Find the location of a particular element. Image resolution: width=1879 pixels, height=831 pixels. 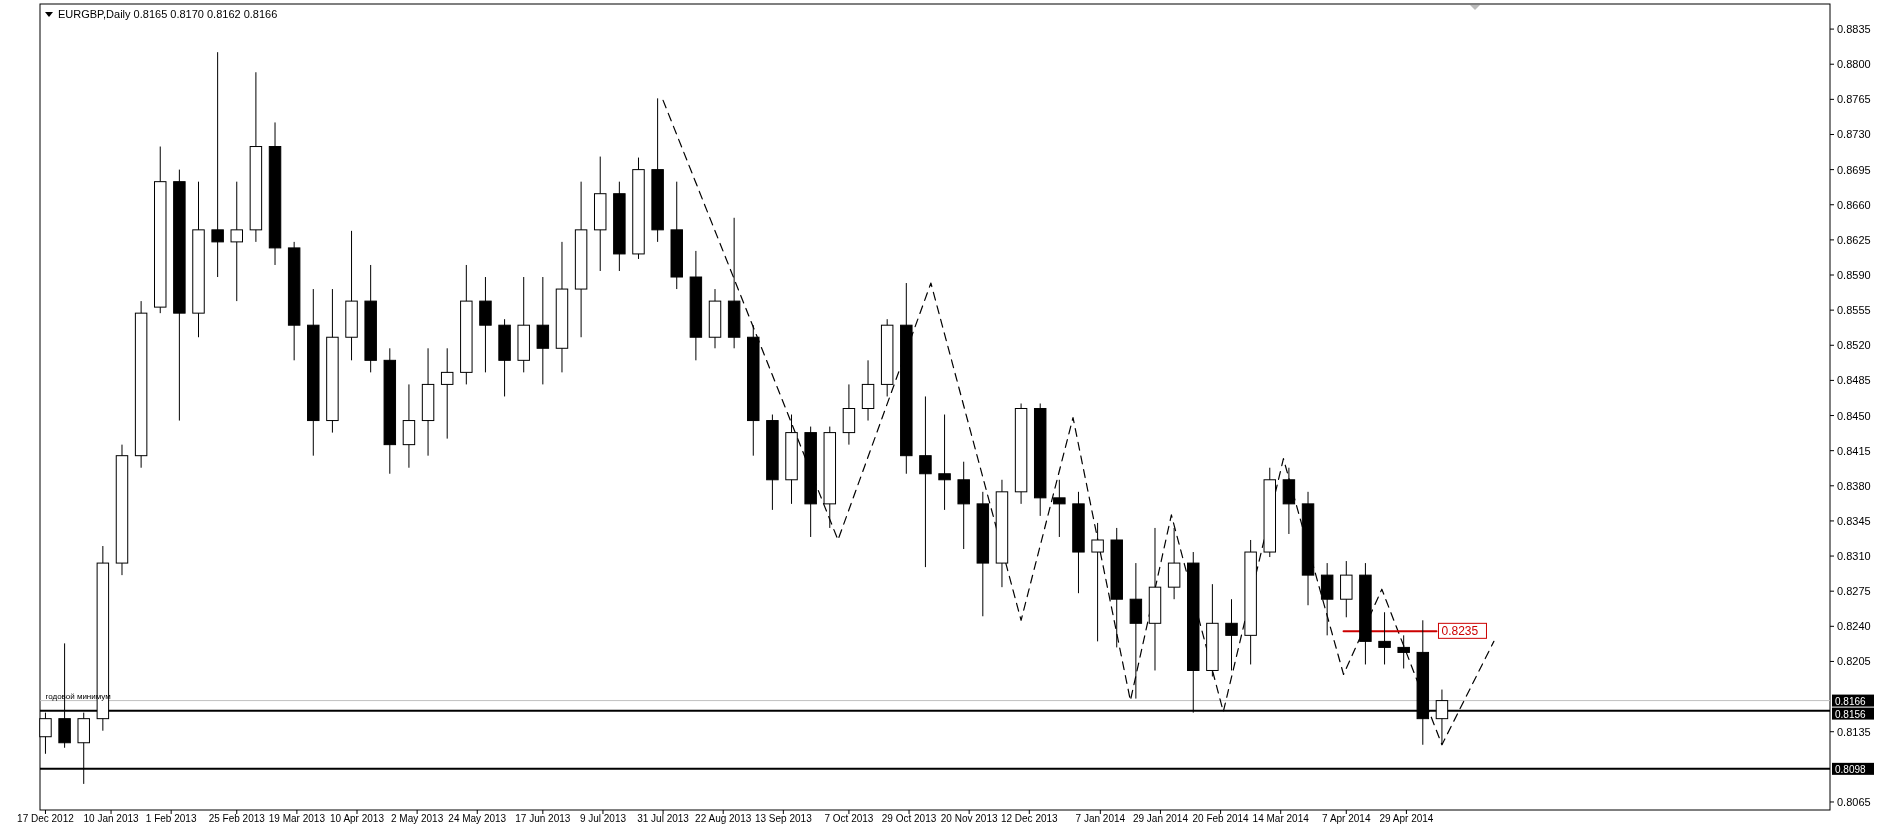

x-tick-label: 25 Feb 2013 is located at coordinates (237, 818).